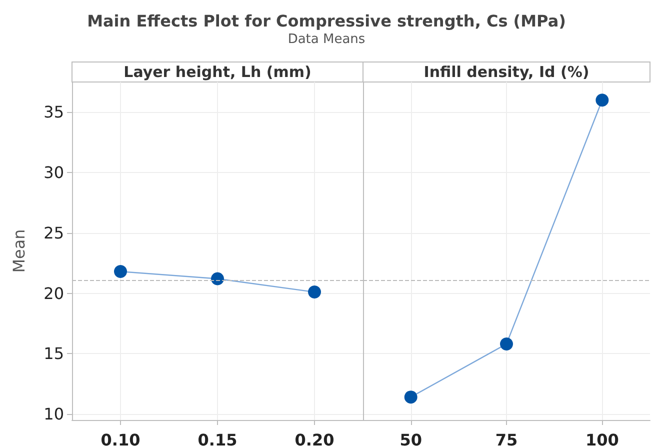 The width and height of the screenshot is (653, 448). What do you see at coordinates (314, 439) in the screenshot?
I see `x-tick-label: 0.20` at bounding box center [314, 439].